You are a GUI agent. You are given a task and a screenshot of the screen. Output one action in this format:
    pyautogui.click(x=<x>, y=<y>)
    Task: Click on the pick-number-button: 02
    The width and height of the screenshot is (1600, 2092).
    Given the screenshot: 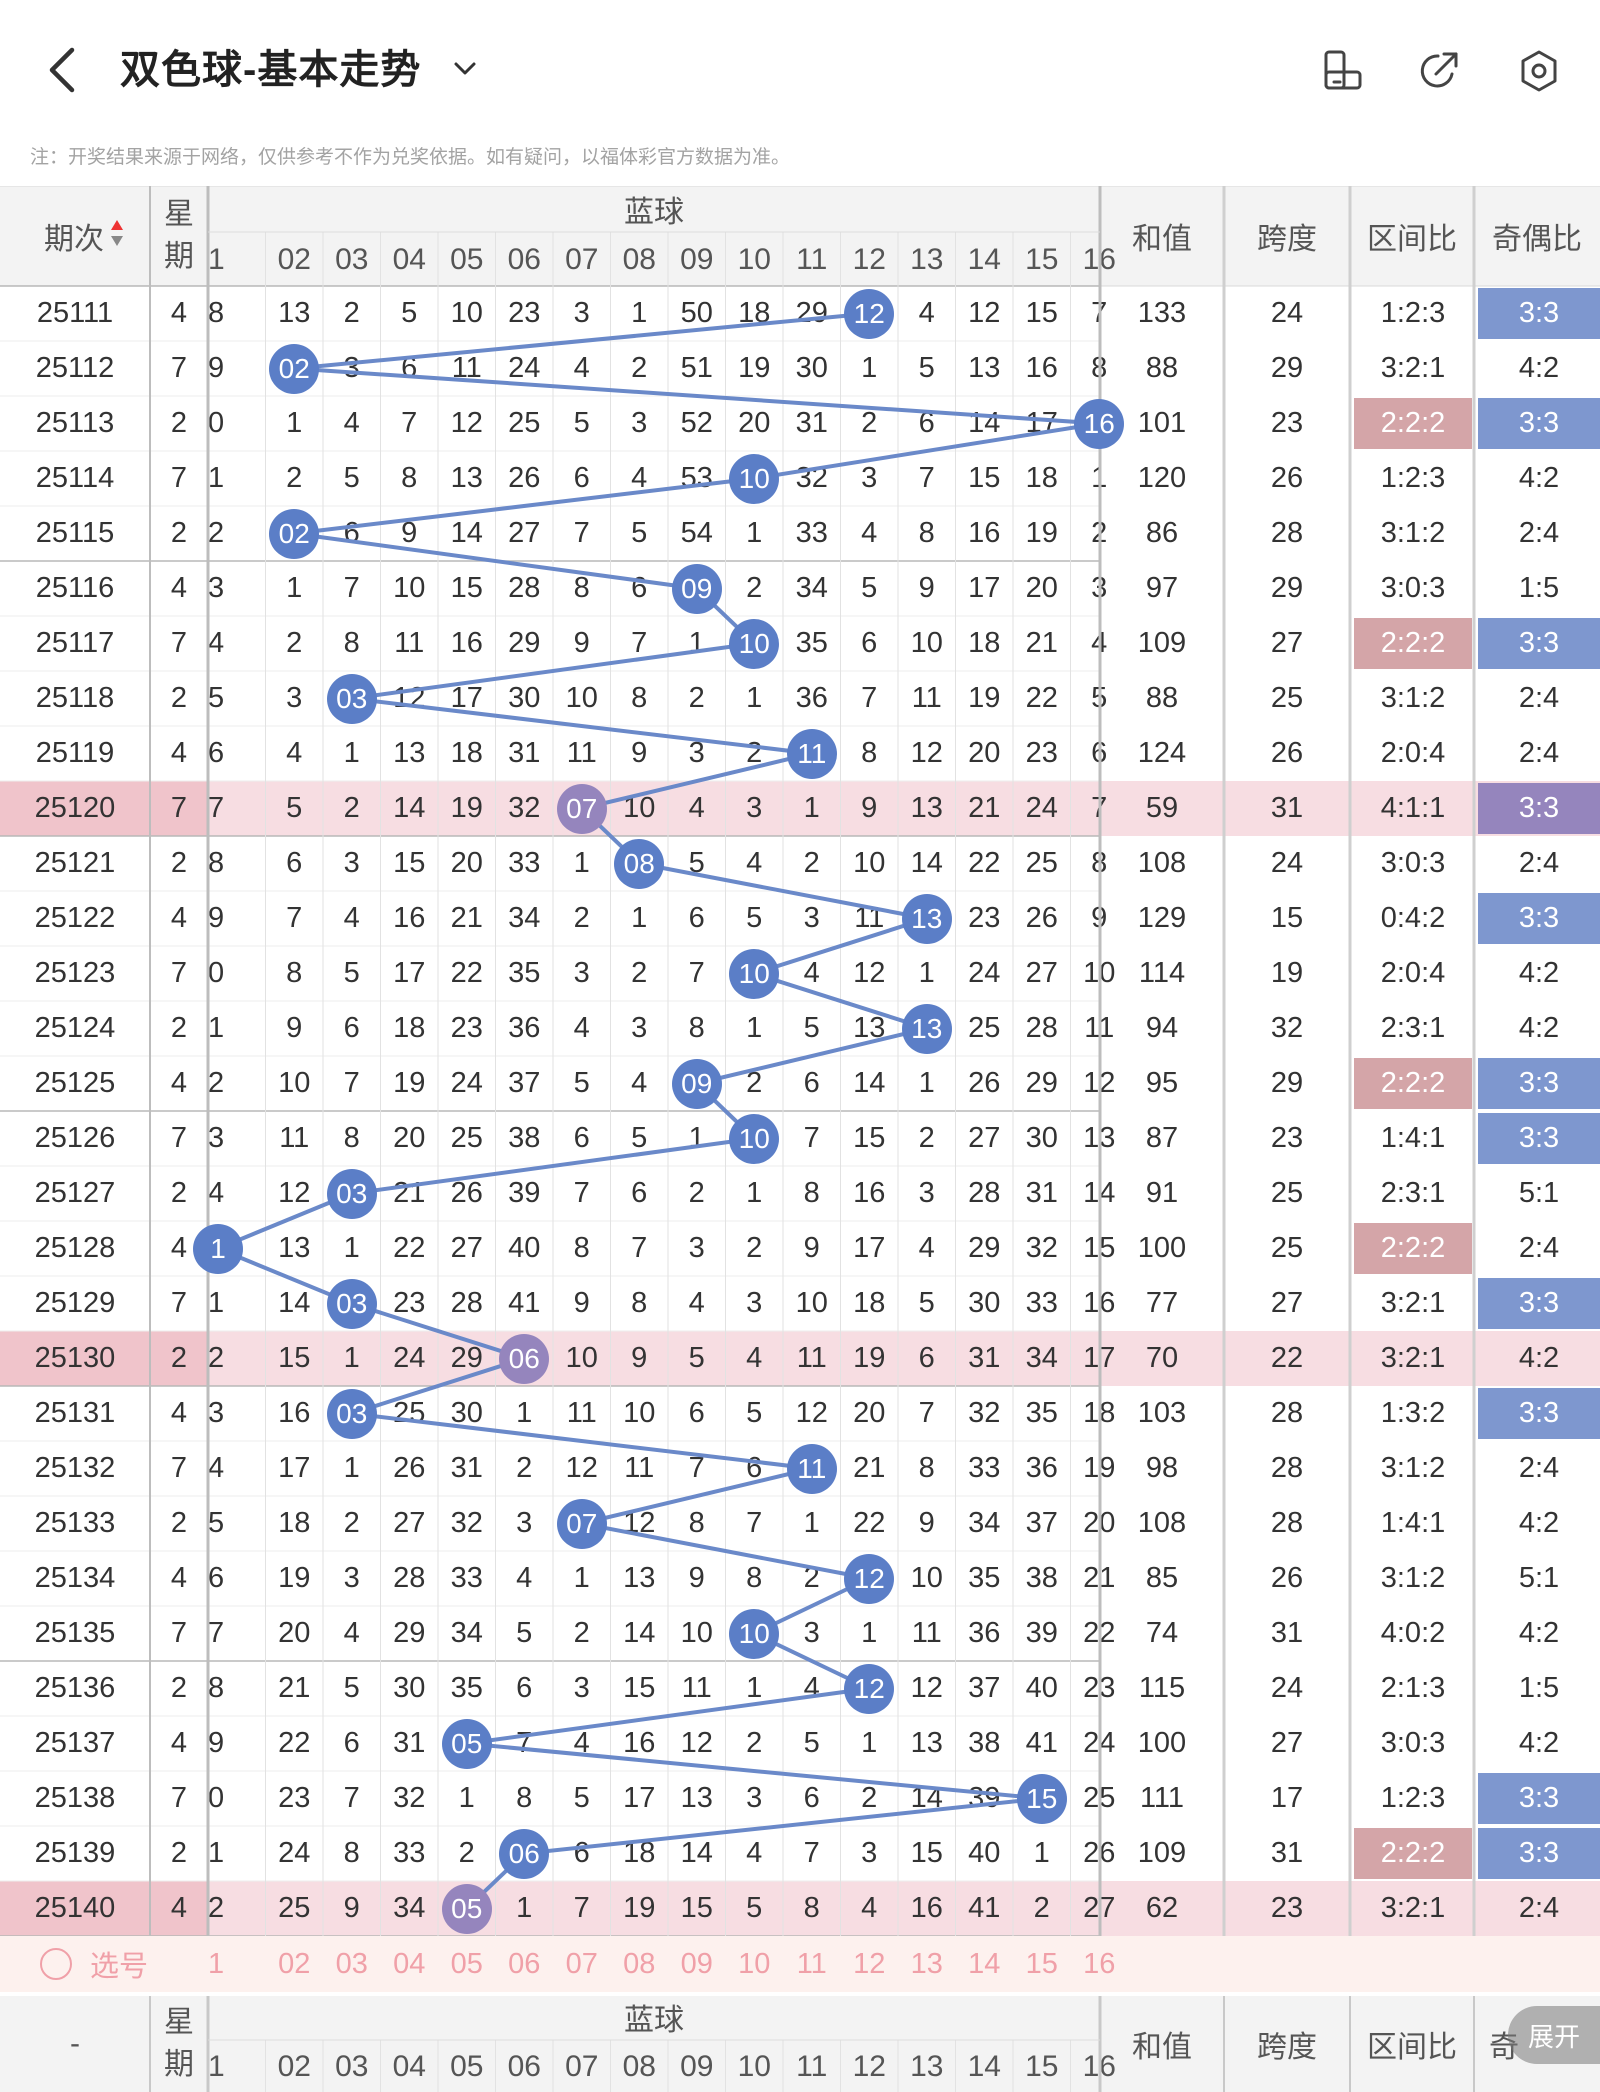 What is the action you would take?
    pyautogui.click(x=294, y=1963)
    